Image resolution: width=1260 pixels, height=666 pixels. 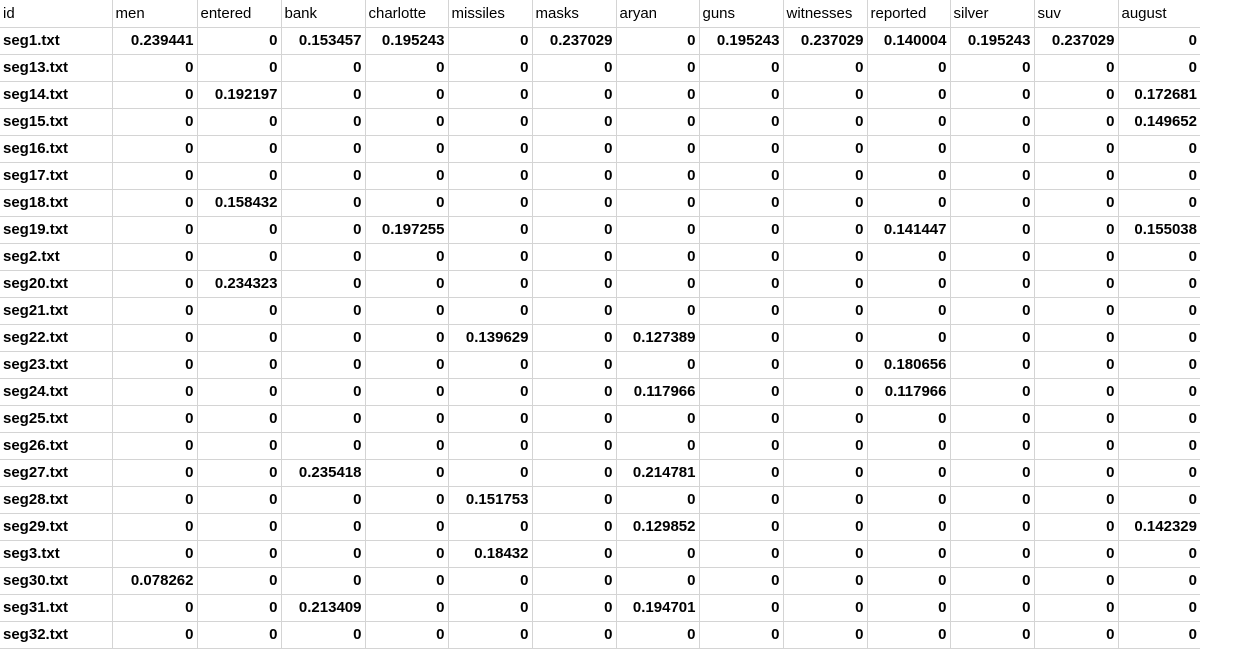 What do you see at coordinates (658, 473) in the screenshot?
I see `cell-aryan: 0.214781` at bounding box center [658, 473].